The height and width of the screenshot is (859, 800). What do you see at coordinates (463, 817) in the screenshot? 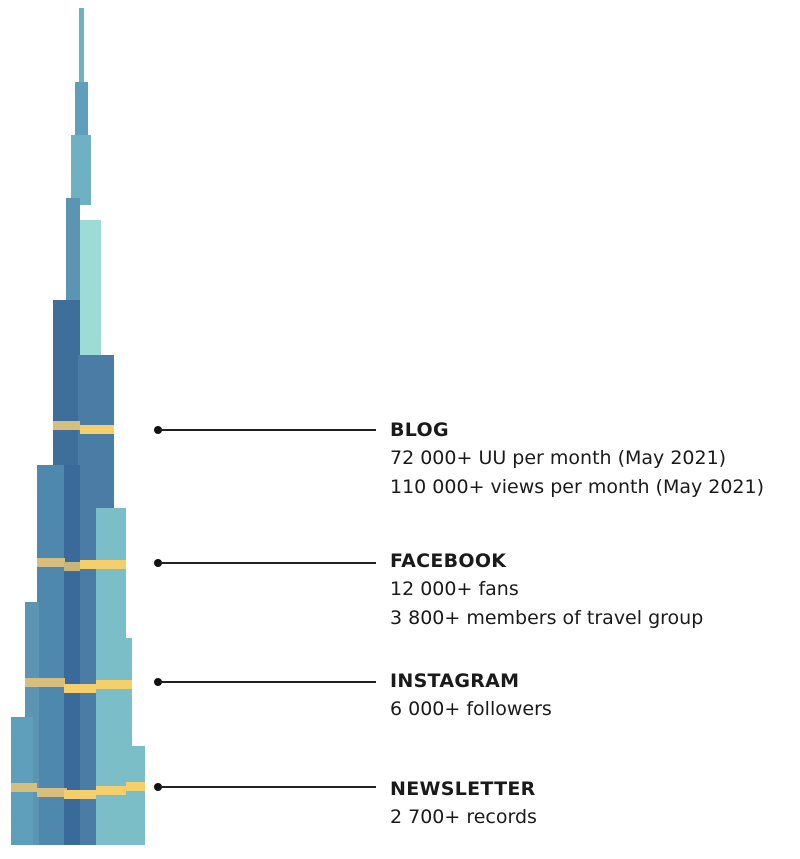
I see `stat-line: 2 700+ records` at bounding box center [463, 817].